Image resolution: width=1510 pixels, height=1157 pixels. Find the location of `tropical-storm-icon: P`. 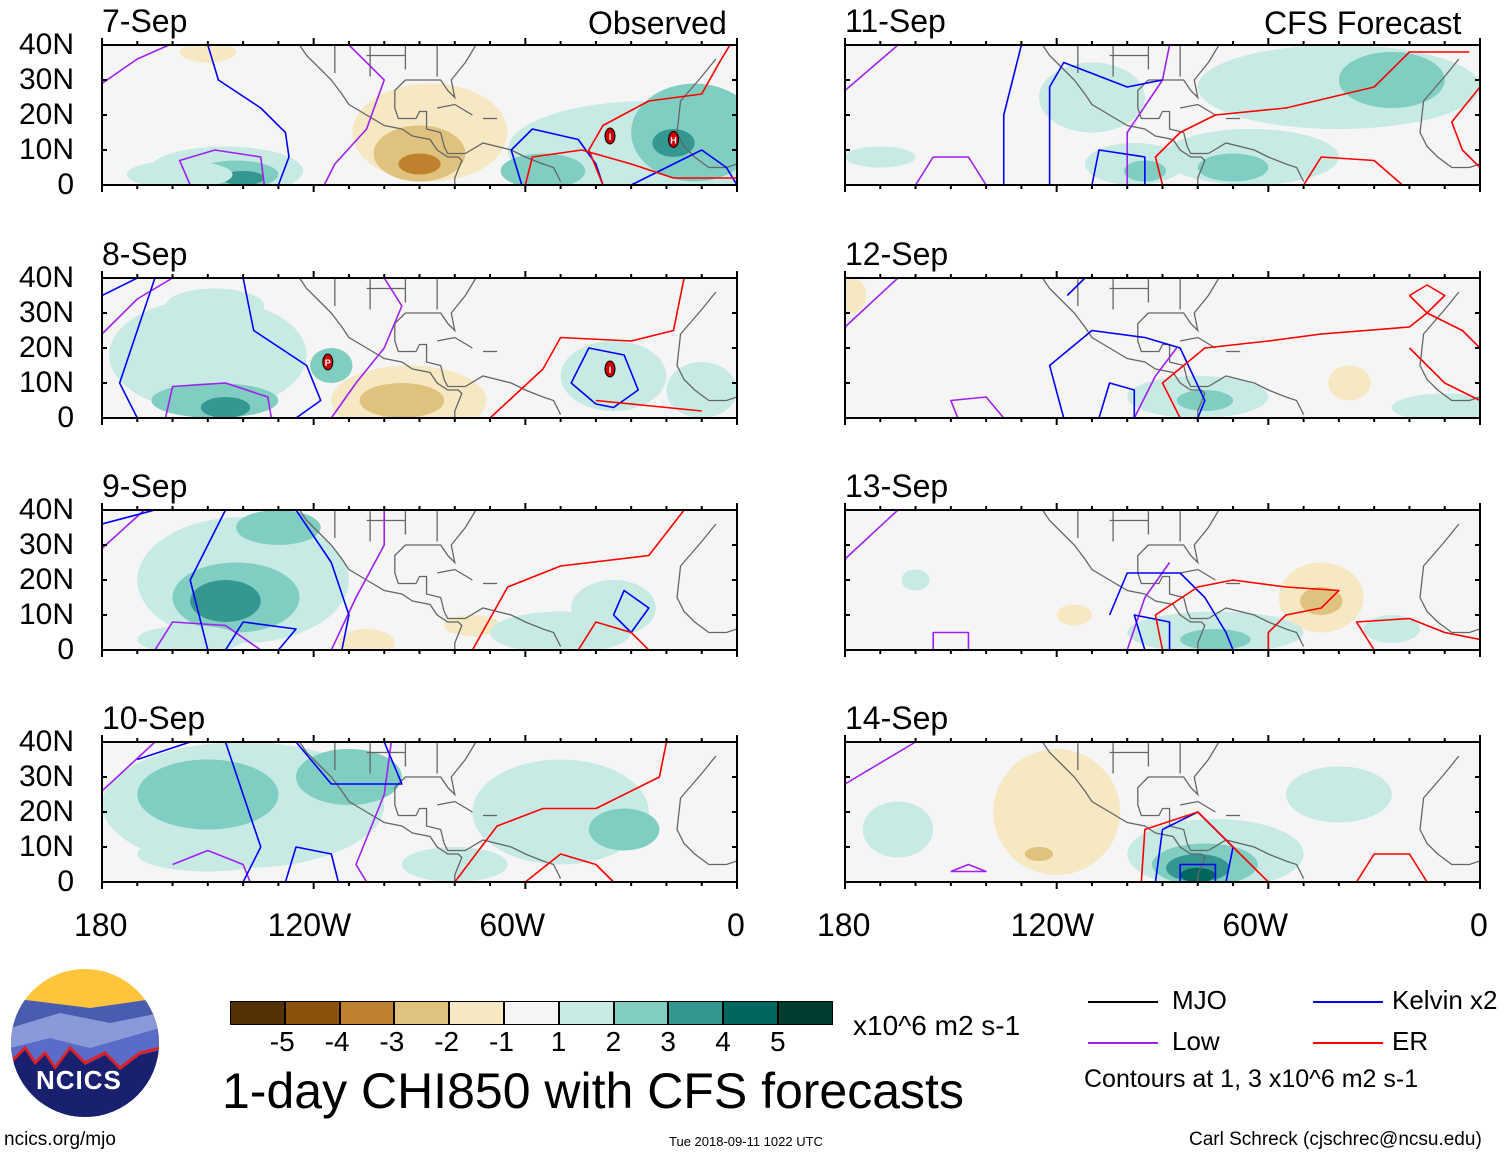

tropical-storm-icon: P is located at coordinates (328, 362).